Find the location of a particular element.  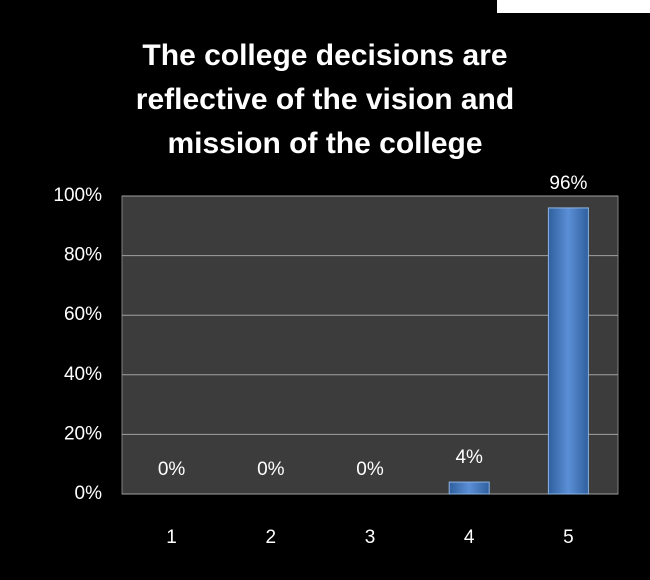

y-tick-label: 20% is located at coordinates (83, 433).